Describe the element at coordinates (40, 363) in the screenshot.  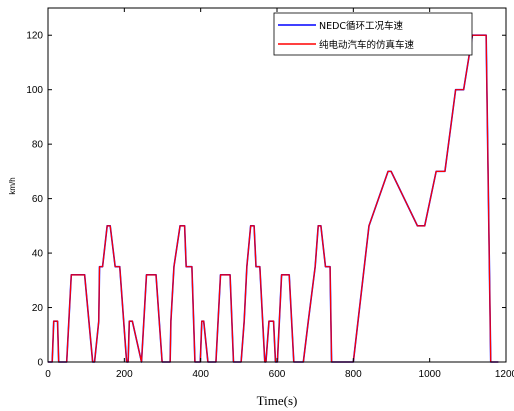
I see `y-tick-label: 0` at that location.